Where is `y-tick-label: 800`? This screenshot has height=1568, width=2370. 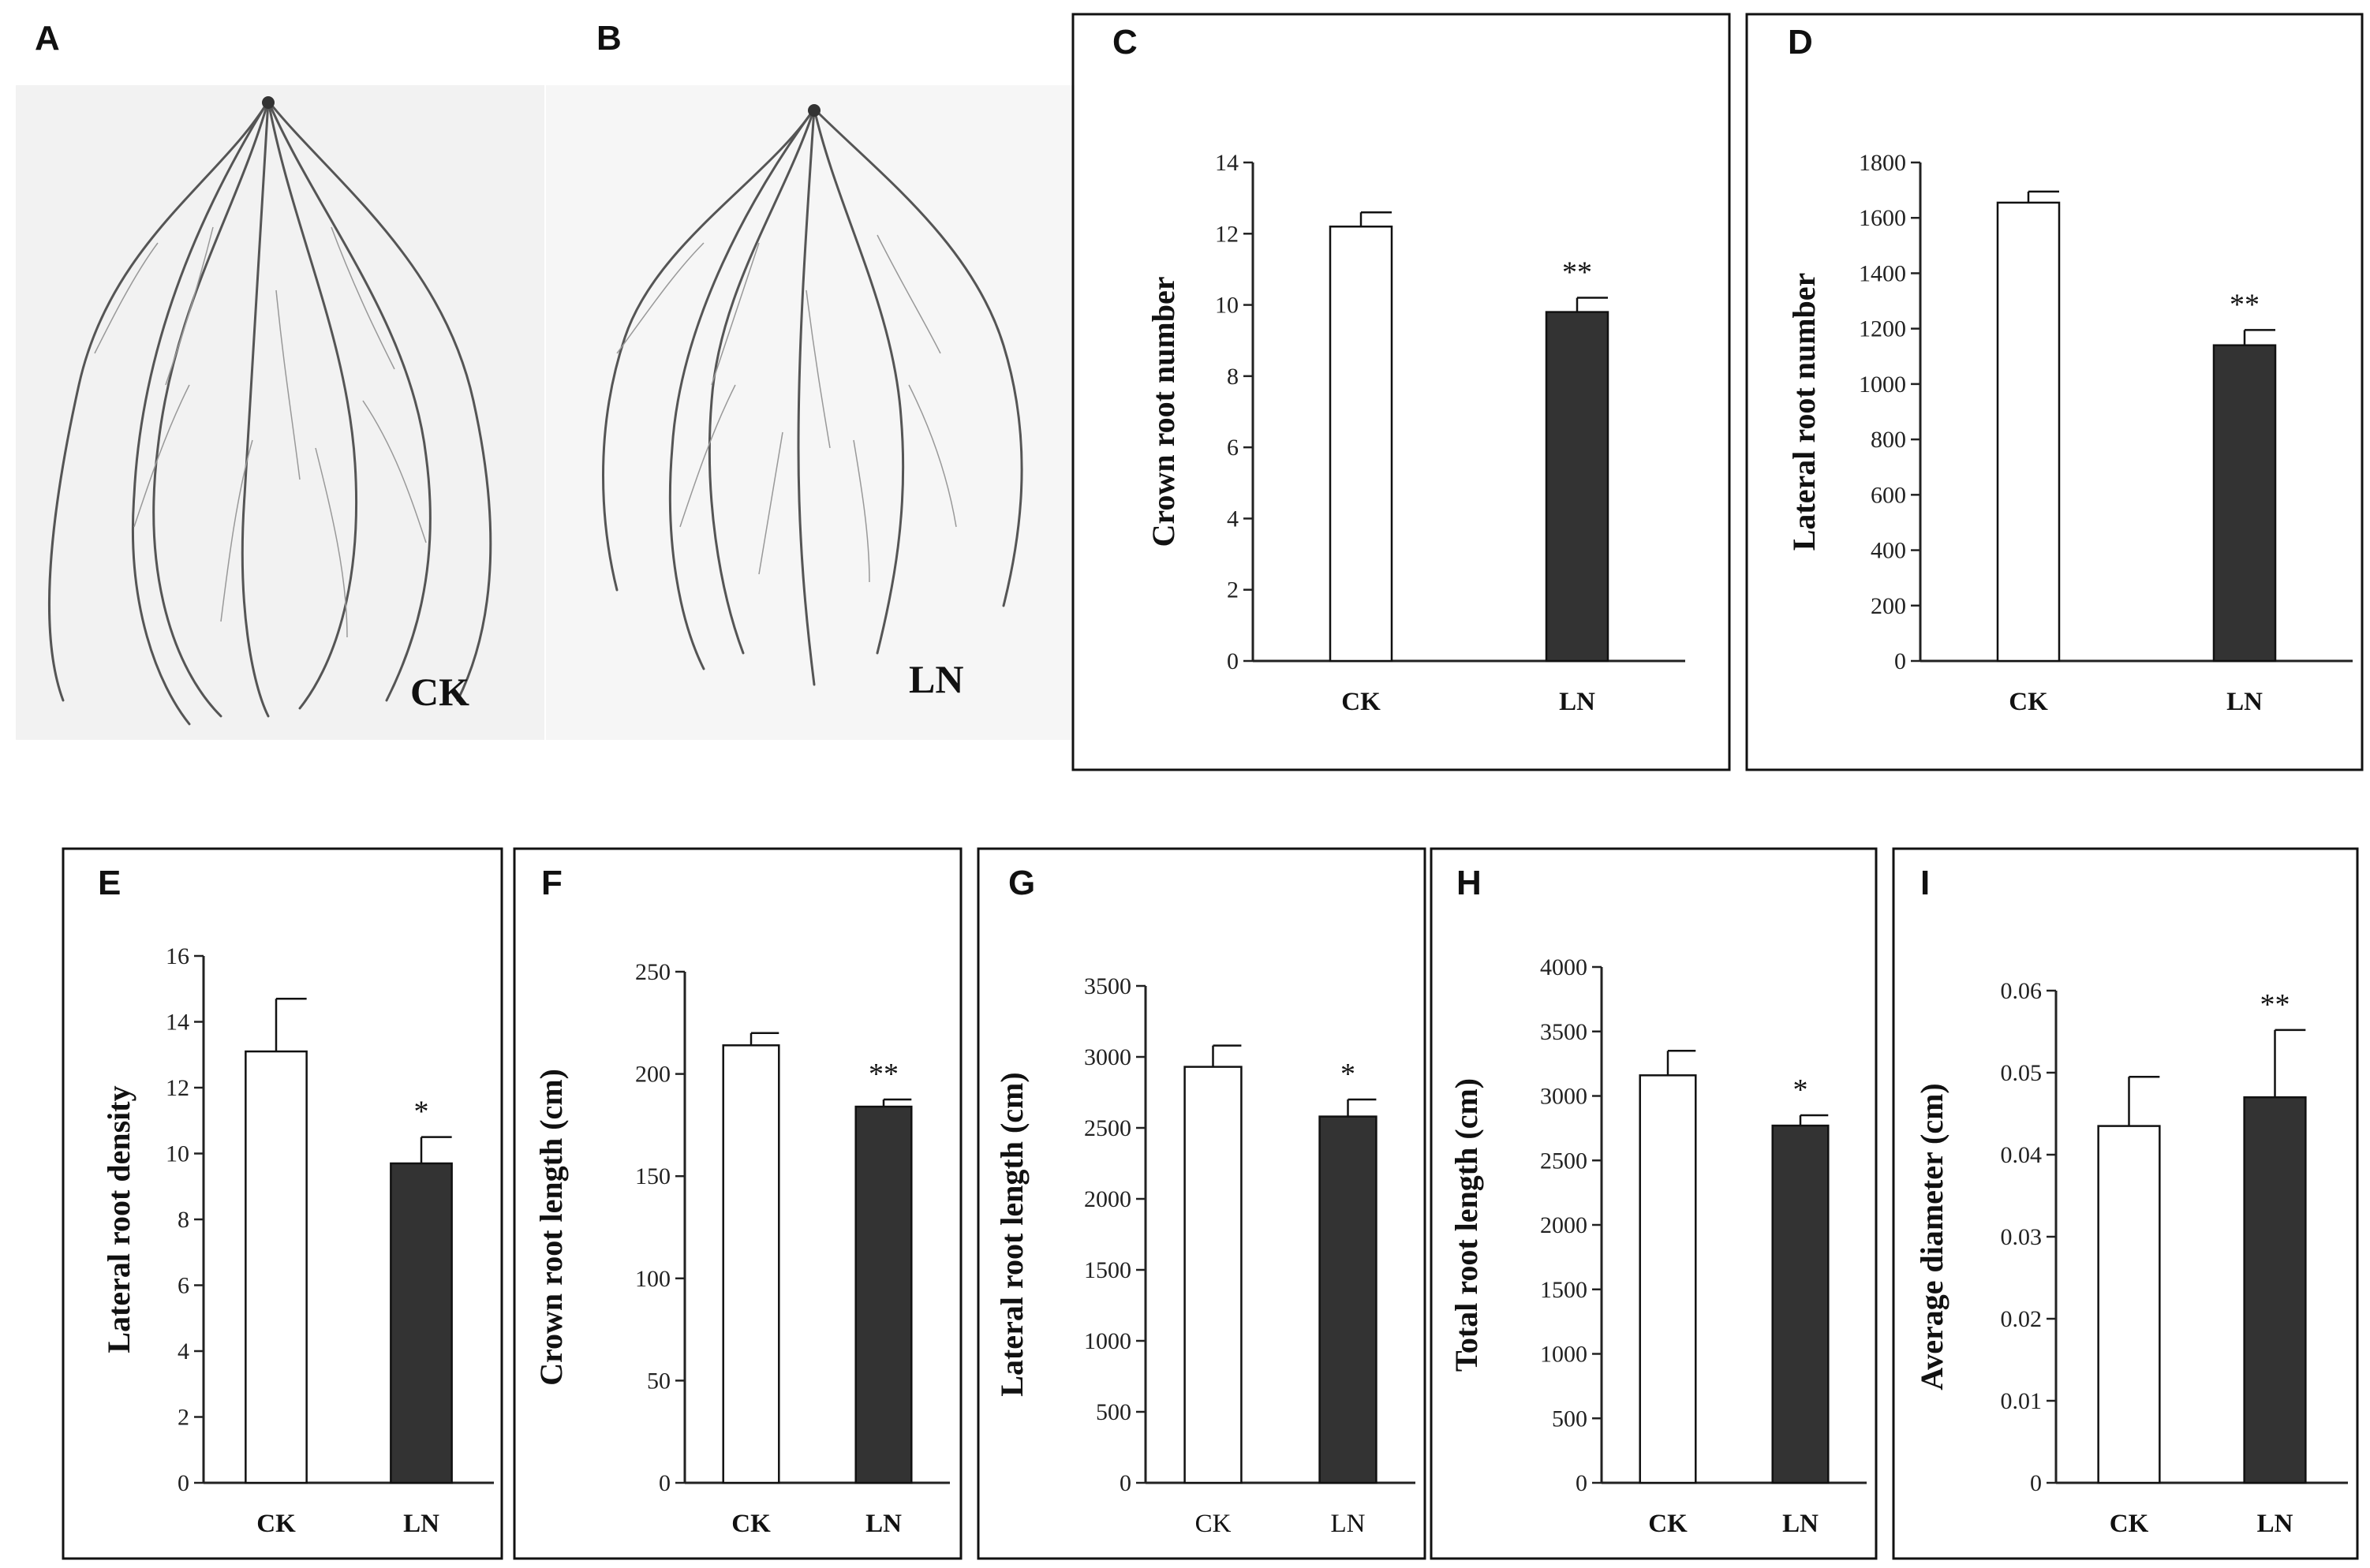 y-tick-label: 800 is located at coordinates (1888, 440).